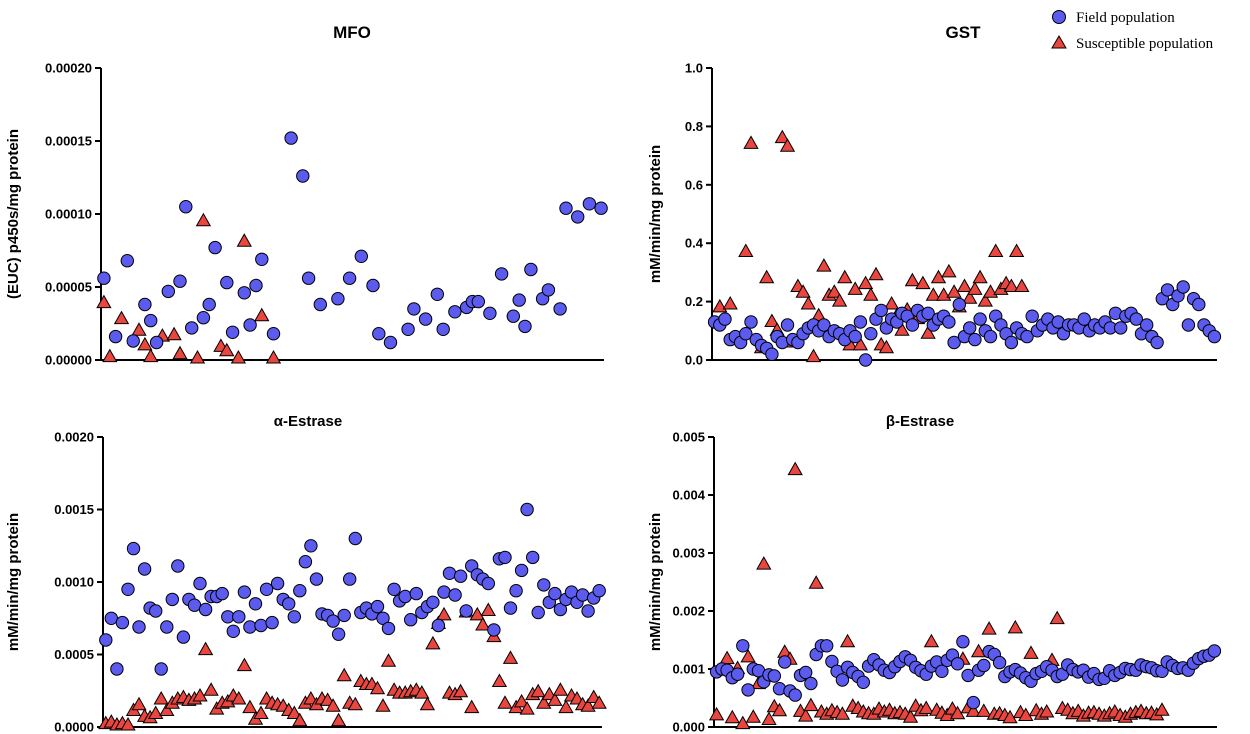  What do you see at coordinates (13, 214) in the screenshot?
I see `y-axis-label: (EUC) p450s/mg protein` at bounding box center [13, 214].